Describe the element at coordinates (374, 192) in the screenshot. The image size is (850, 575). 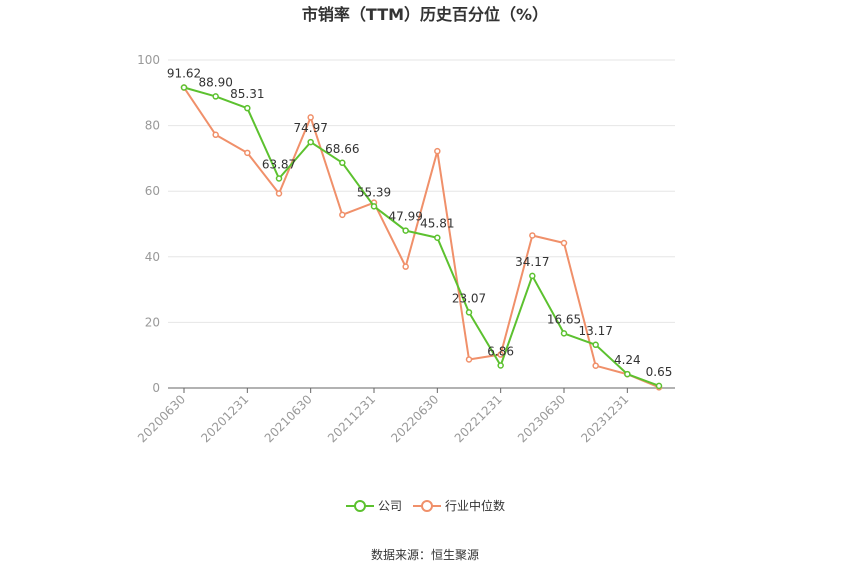
I see `data-label: 55.39` at that location.